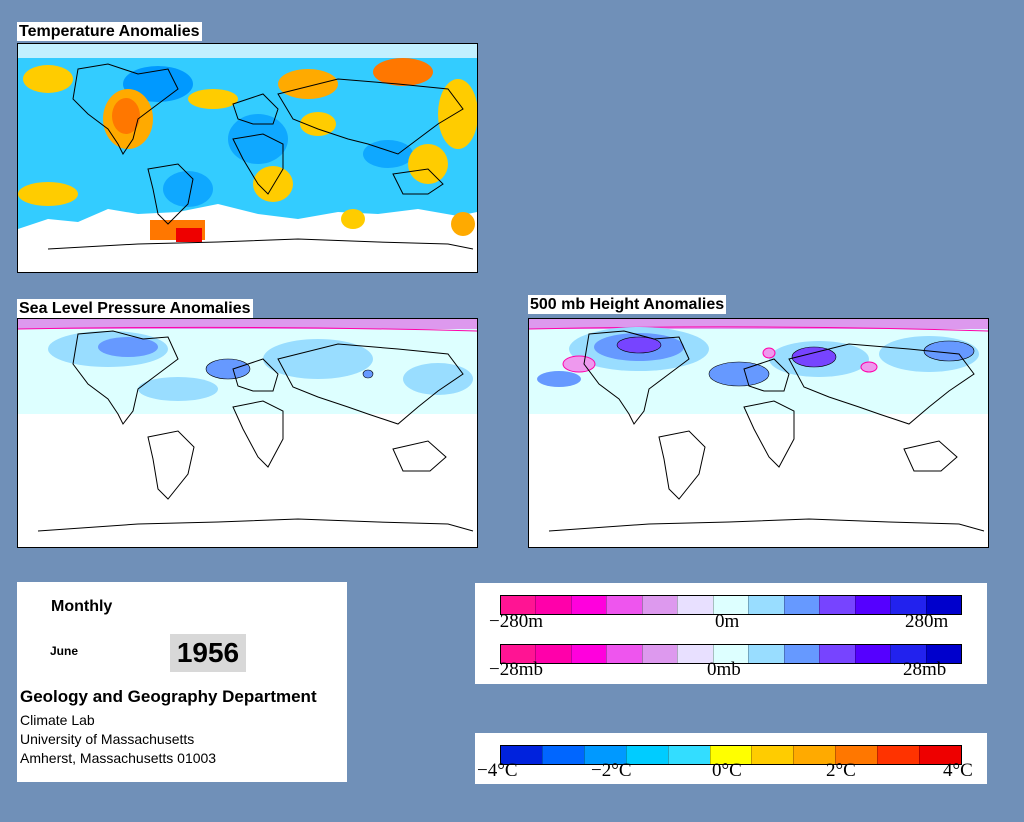 This screenshot has height=822, width=1024. Describe the element at coordinates (627, 304) in the screenshot. I see `height500-panel-title: 500 mb Height Anomalies` at that location.